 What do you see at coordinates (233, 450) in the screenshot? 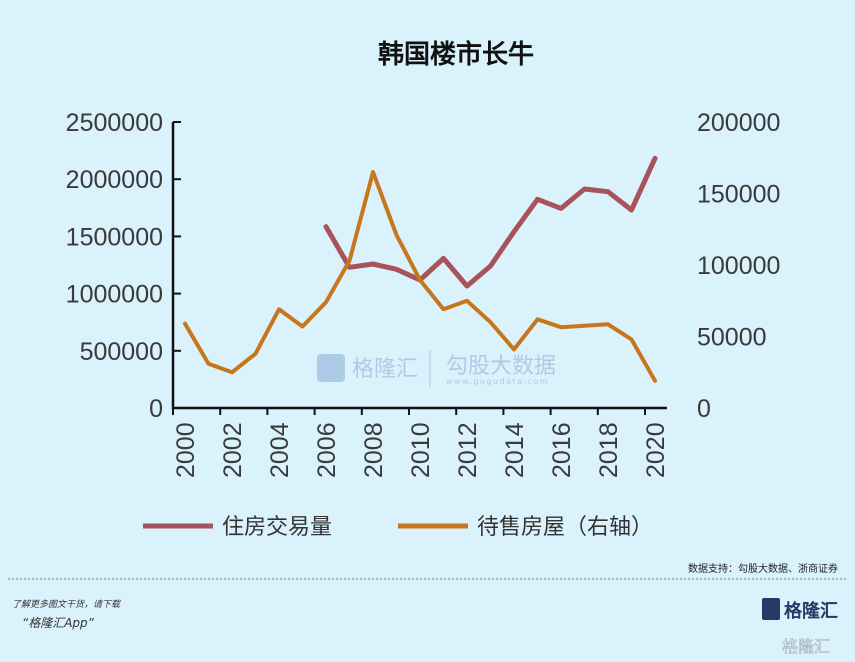
I see `x-tick-label: 2002` at bounding box center [233, 450].